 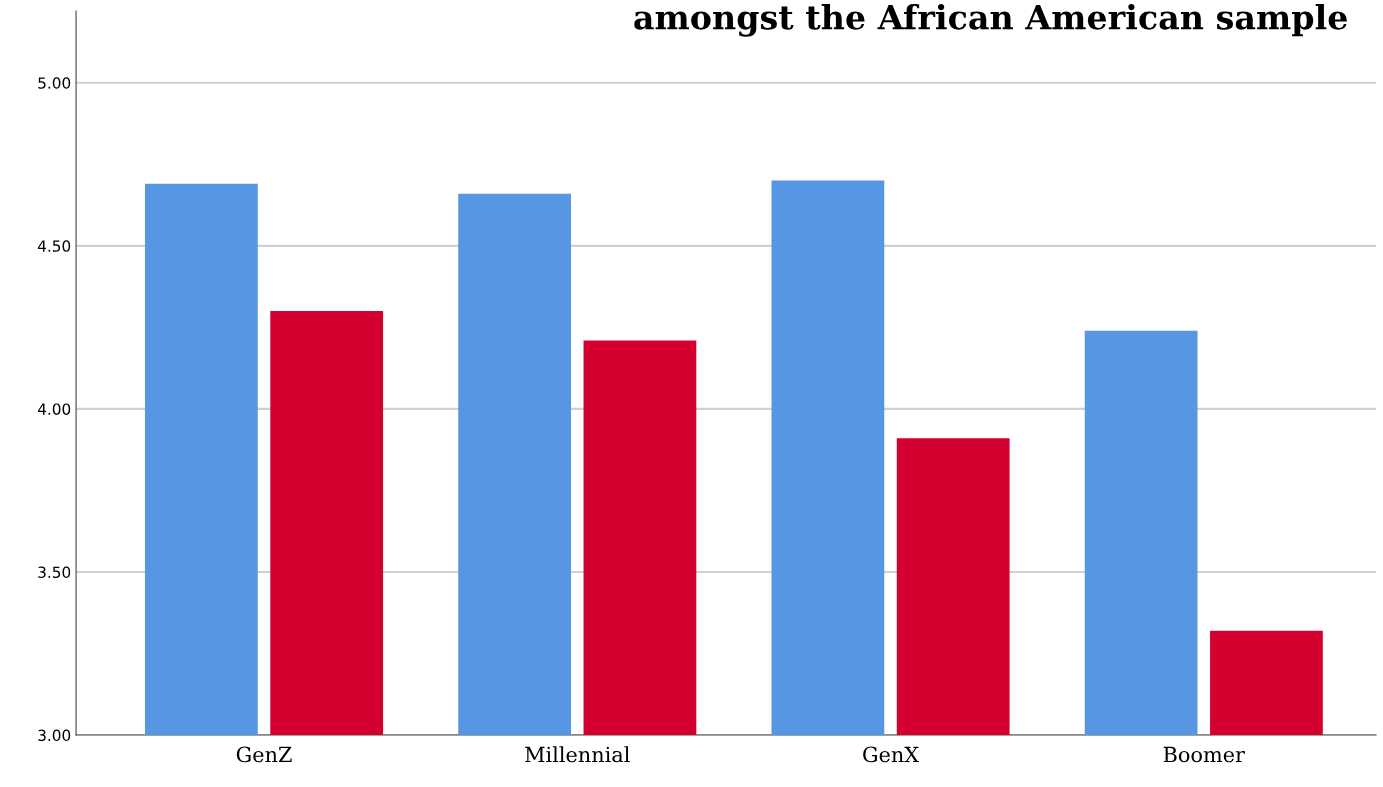 What do you see at coordinates (891, 754) in the screenshot?
I see `x-tick-label: GenX` at bounding box center [891, 754].